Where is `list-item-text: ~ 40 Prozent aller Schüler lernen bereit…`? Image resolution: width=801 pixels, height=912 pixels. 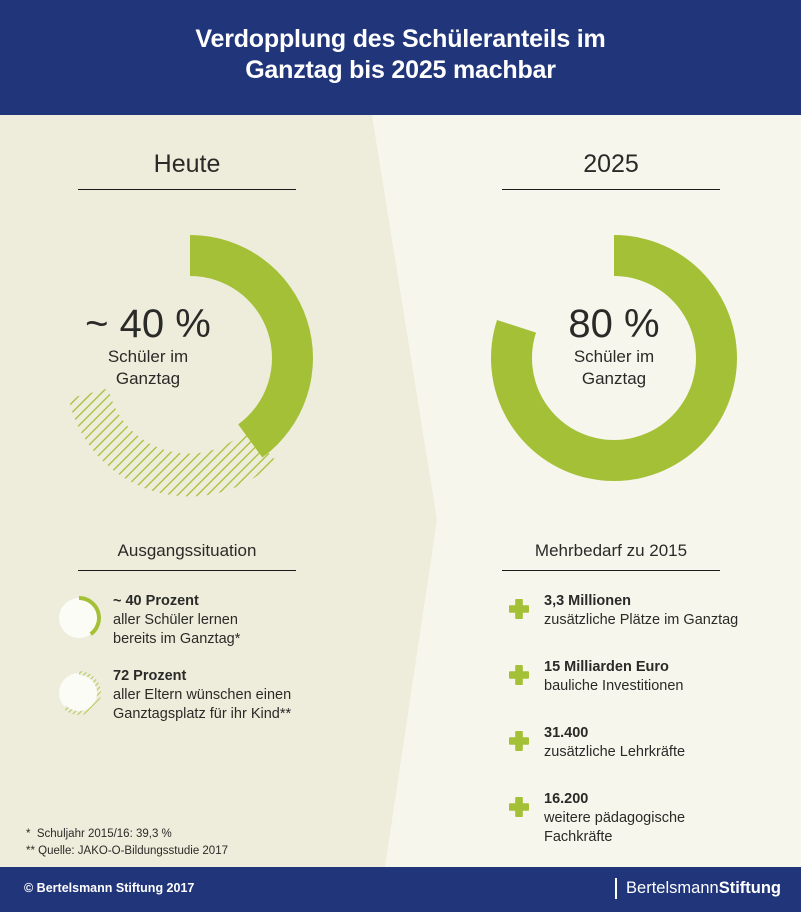 list-item-text: ~ 40 Prozent aller Schüler lernen bereit… is located at coordinates (176, 620).